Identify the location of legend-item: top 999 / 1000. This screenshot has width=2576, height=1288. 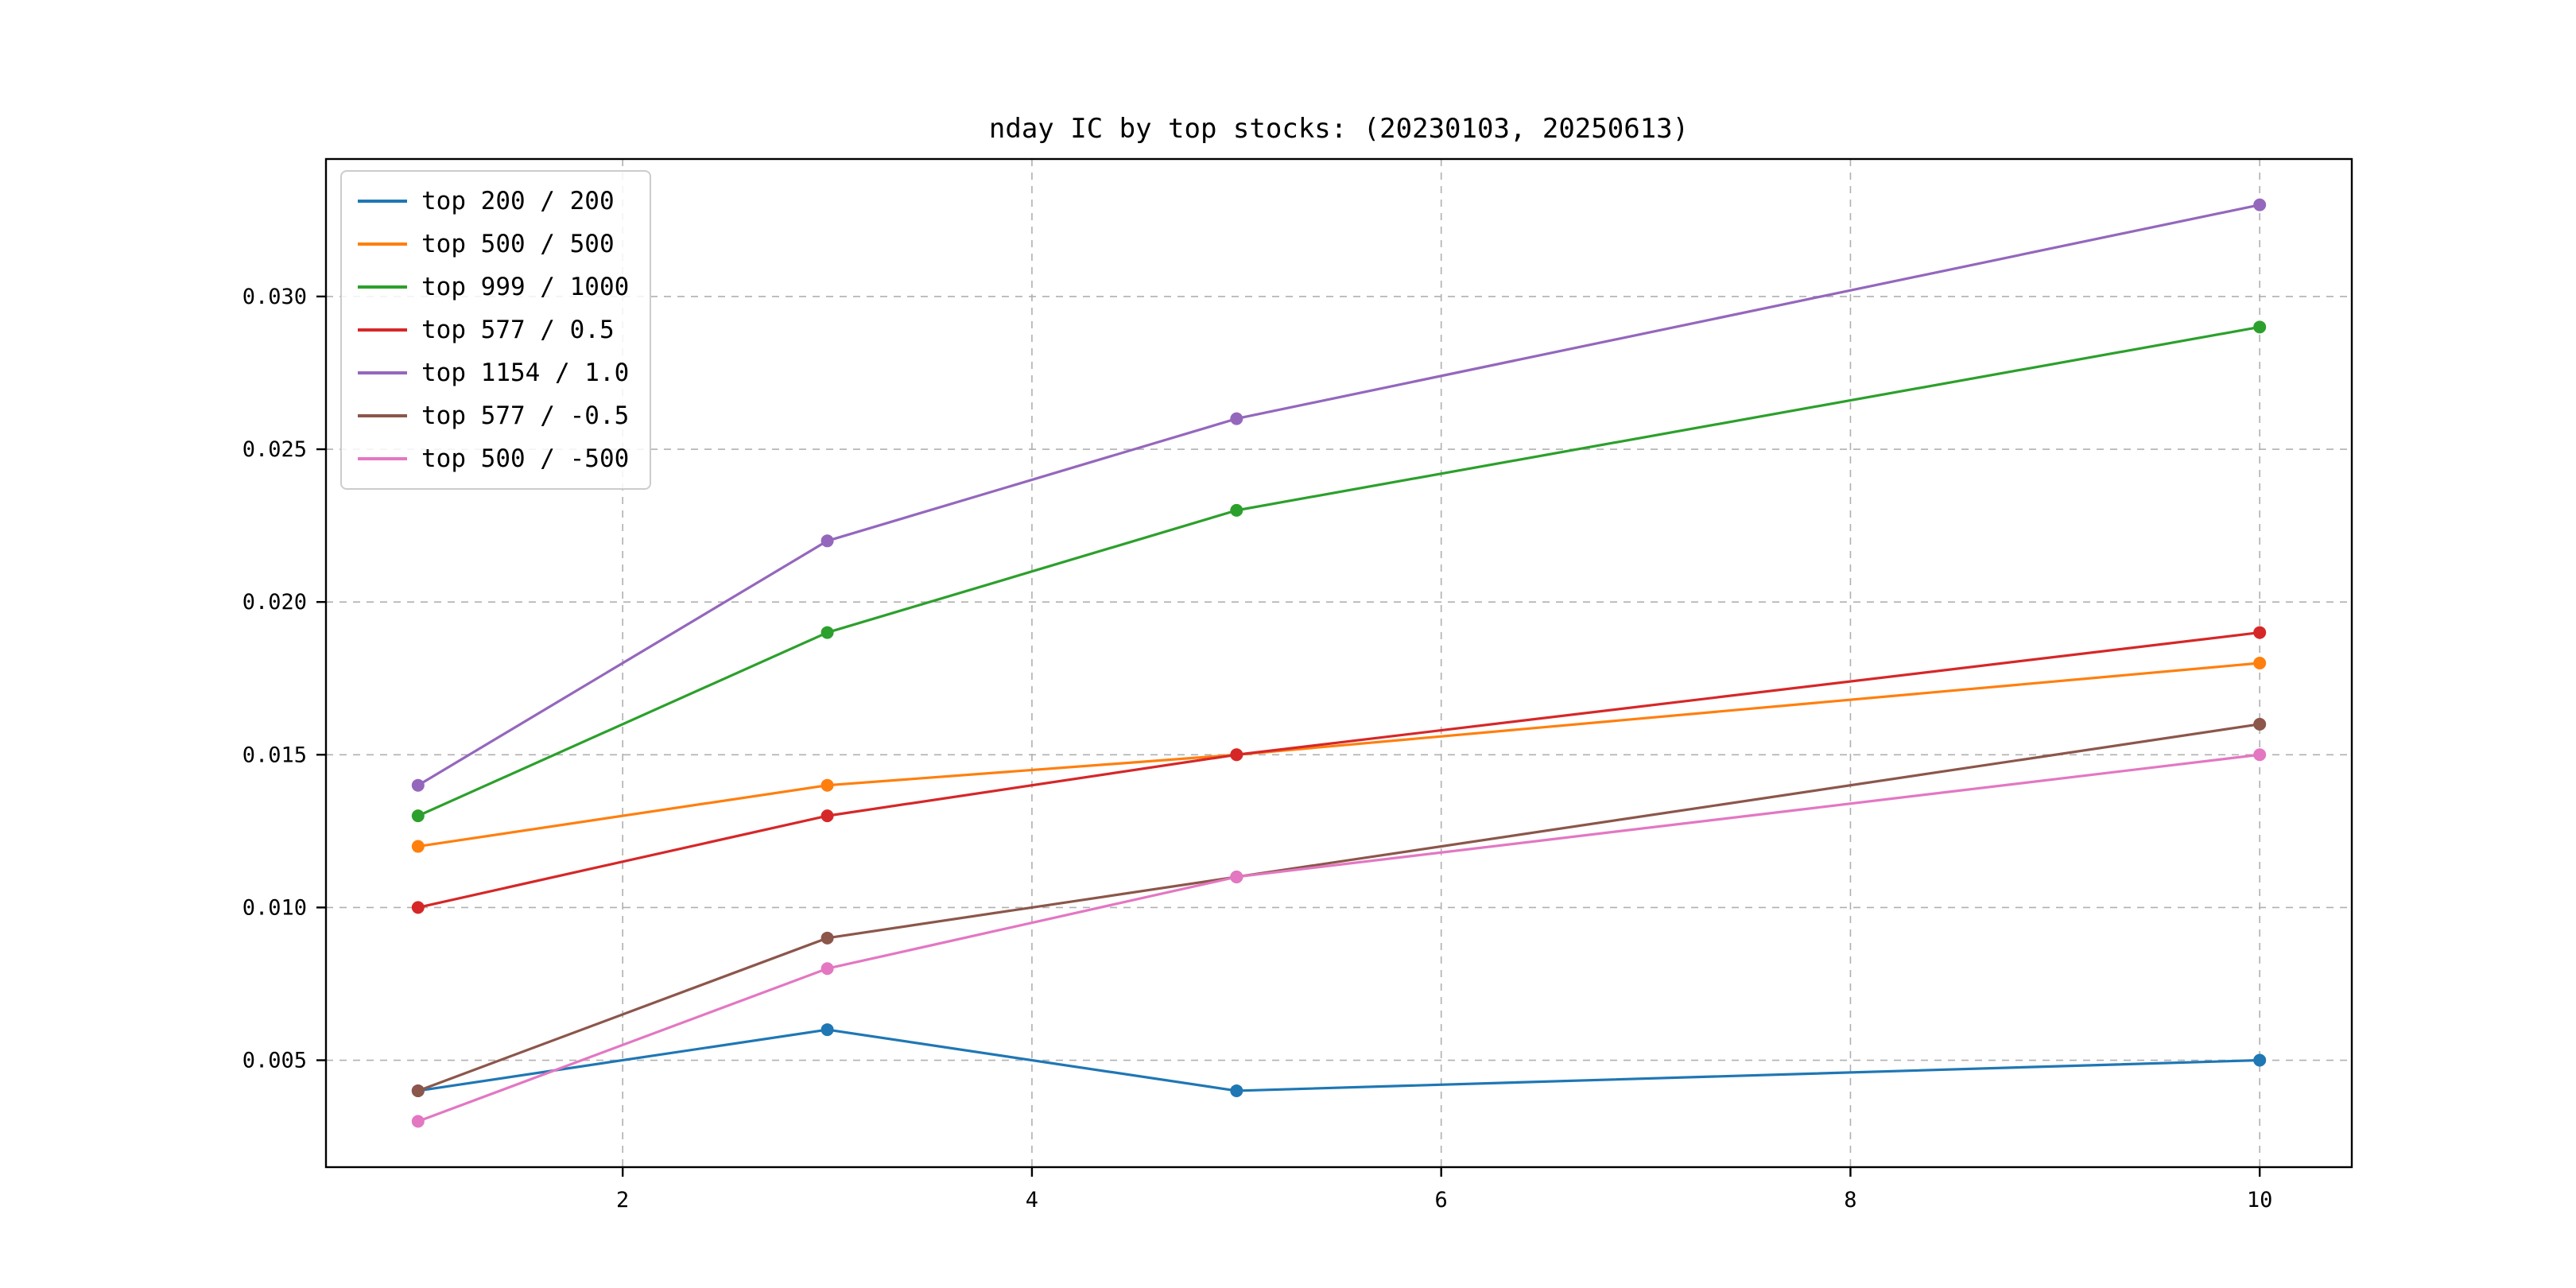
(494, 287).